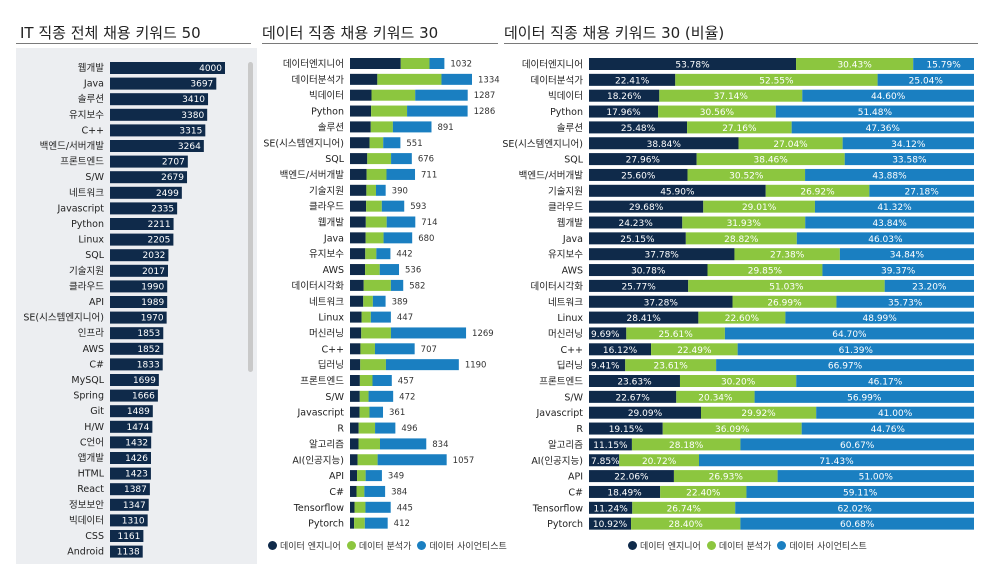  I want to click on total-label: 442, so click(404, 255).